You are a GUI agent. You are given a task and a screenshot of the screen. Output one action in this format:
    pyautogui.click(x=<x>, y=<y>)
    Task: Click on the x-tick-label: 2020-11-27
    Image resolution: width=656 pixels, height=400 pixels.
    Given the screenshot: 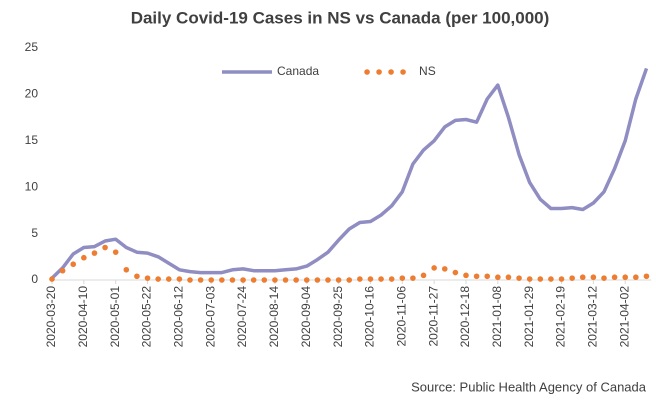 What is the action you would take?
    pyautogui.click(x=433, y=316)
    